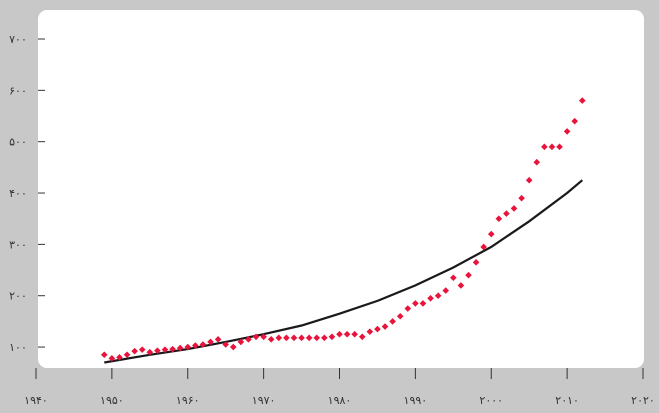 This screenshot has height=413, width=659. I want to click on x-tick-label: ۲۰۲۰, so click(643, 400).